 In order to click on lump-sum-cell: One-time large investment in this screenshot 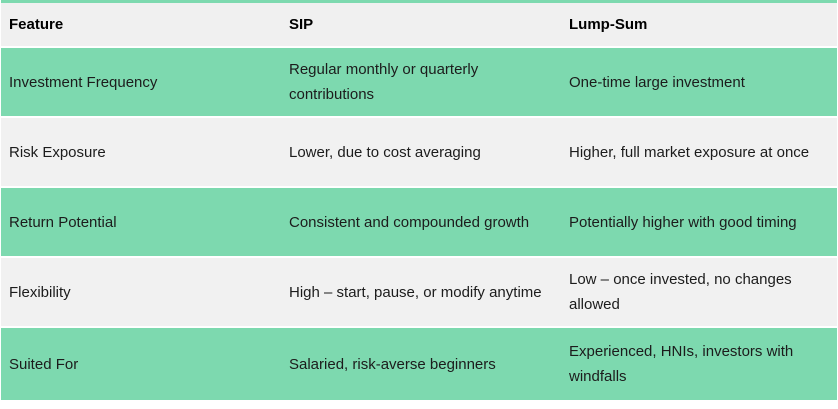, I will do `click(699, 81)`.